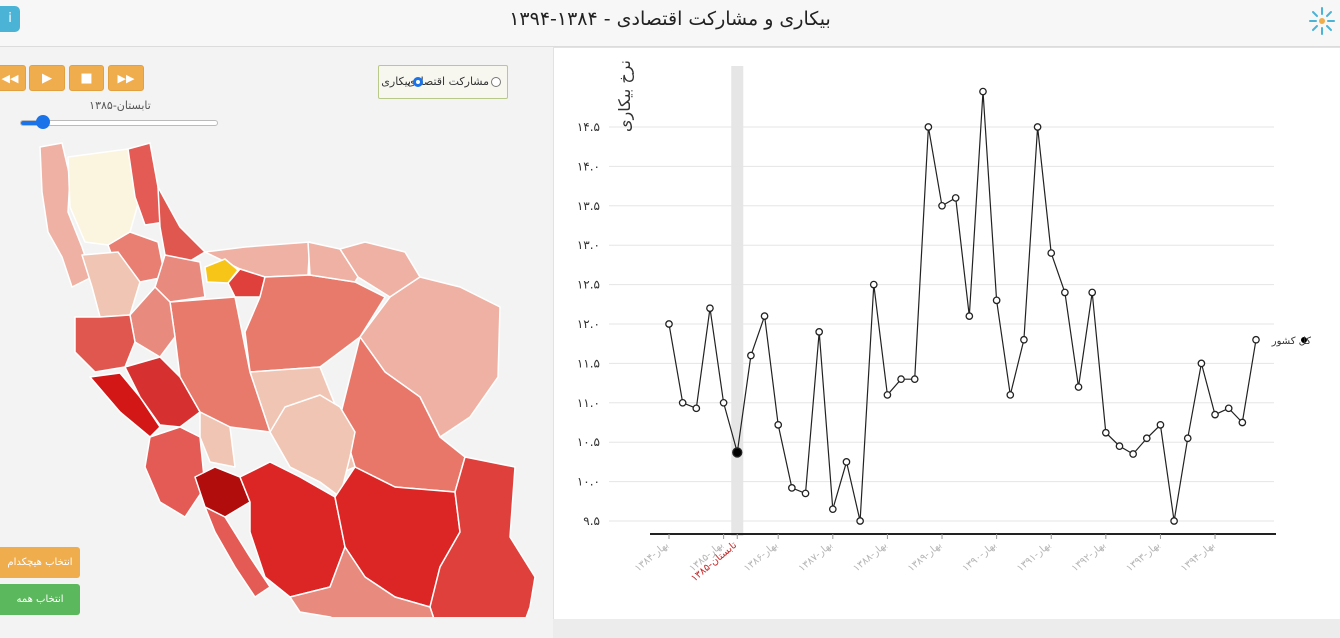  What do you see at coordinates (119, 122) in the screenshot?
I see `season-slider` at bounding box center [119, 122].